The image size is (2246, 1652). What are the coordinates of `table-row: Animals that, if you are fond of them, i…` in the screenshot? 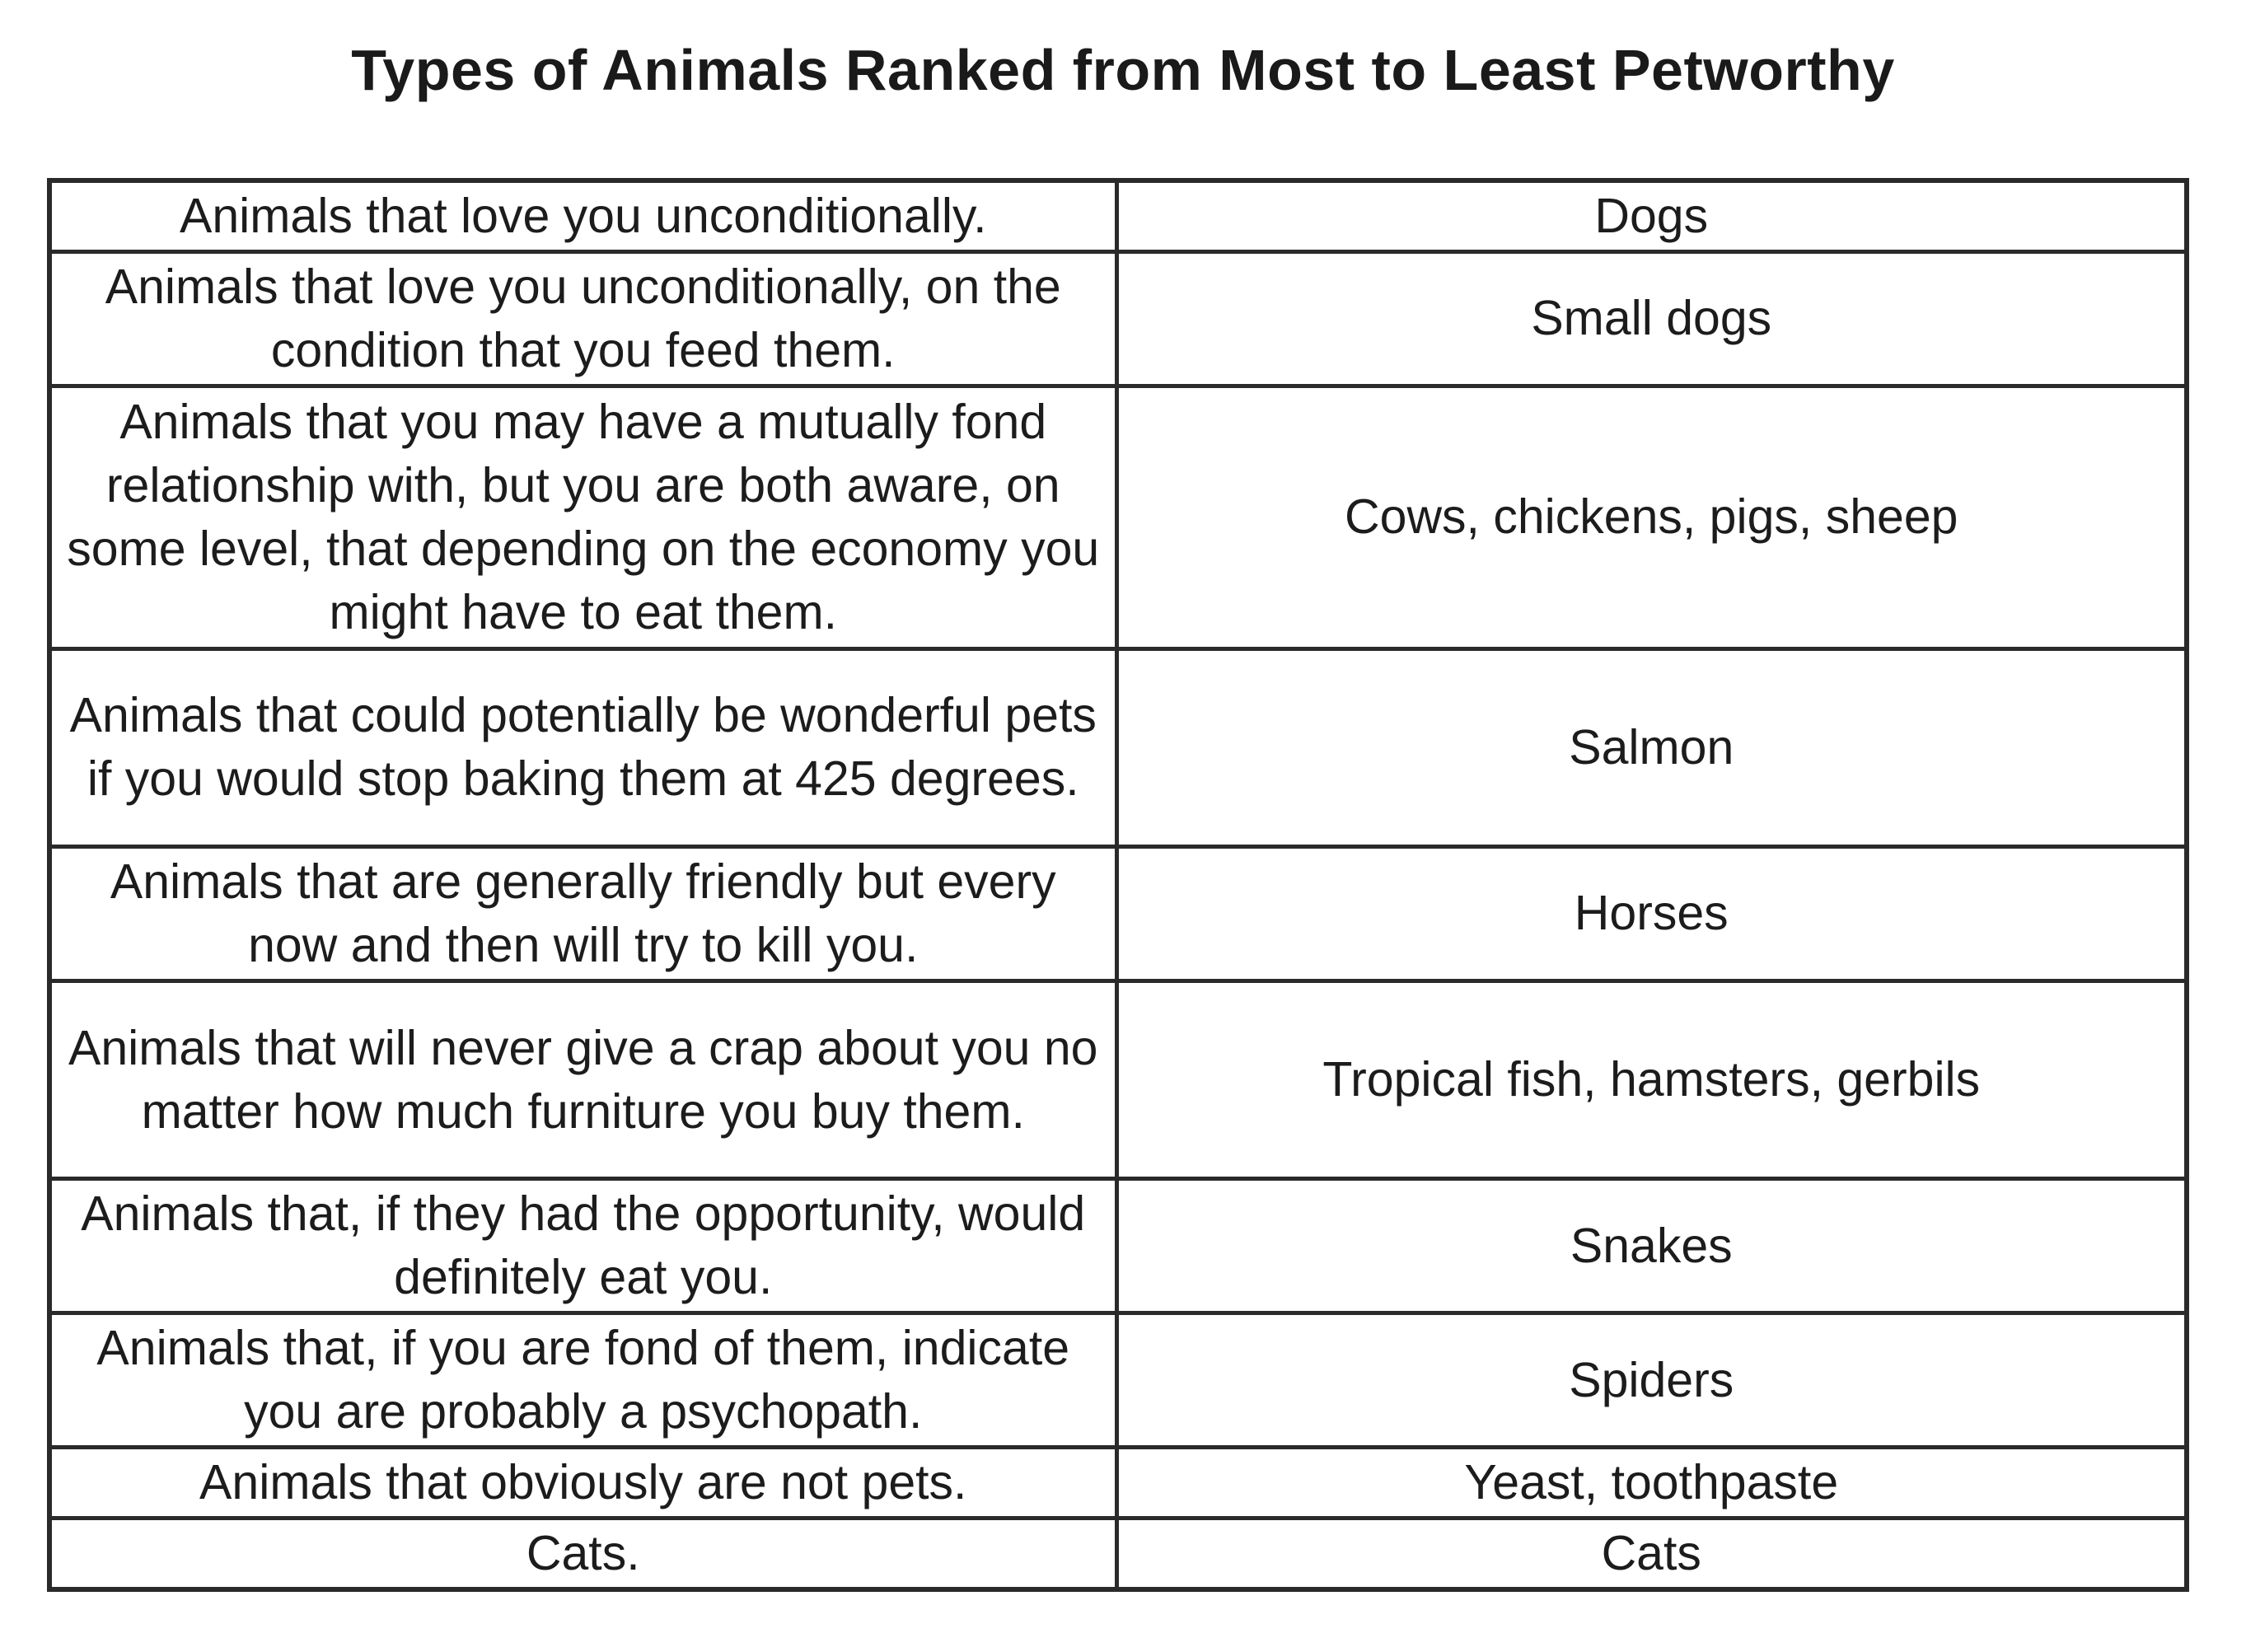 It's located at (1118, 1380).